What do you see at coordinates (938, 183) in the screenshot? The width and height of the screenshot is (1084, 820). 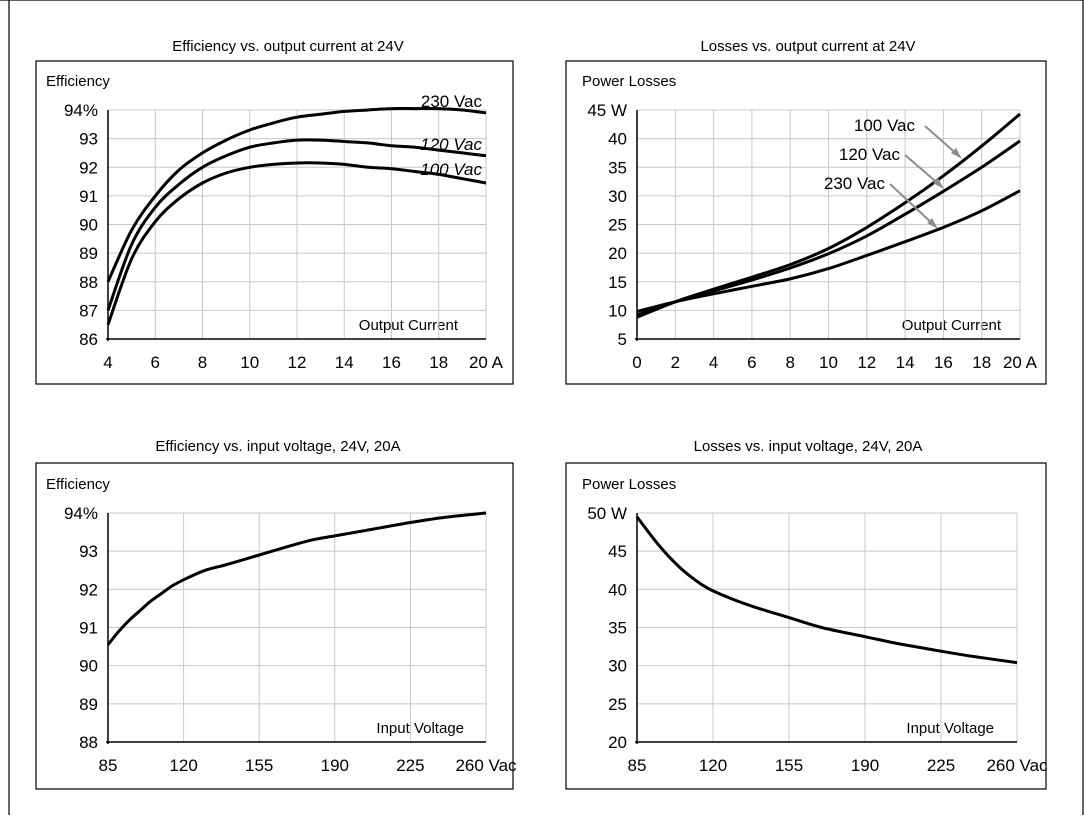 I see `arrow-120vac-icon` at bounding box center [938, 183].